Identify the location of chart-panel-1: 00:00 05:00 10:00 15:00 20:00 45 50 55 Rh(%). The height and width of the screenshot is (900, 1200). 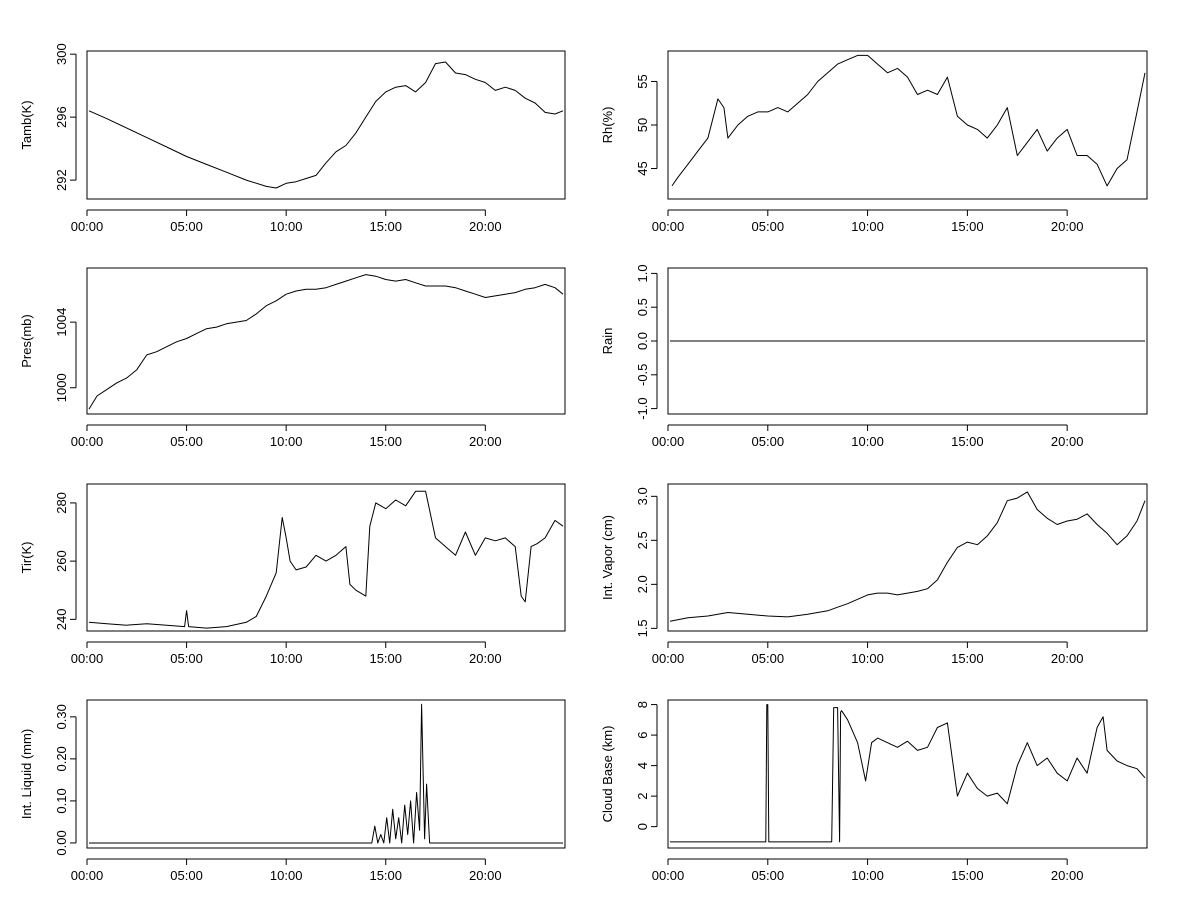
(874, 142).